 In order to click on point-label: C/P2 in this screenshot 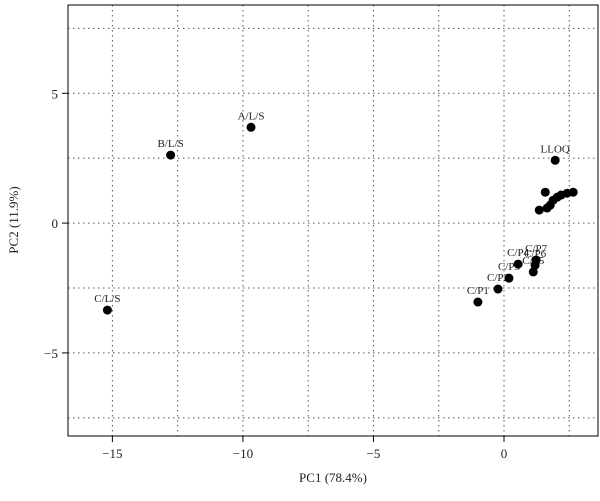, I will do `click(498, 278)`.